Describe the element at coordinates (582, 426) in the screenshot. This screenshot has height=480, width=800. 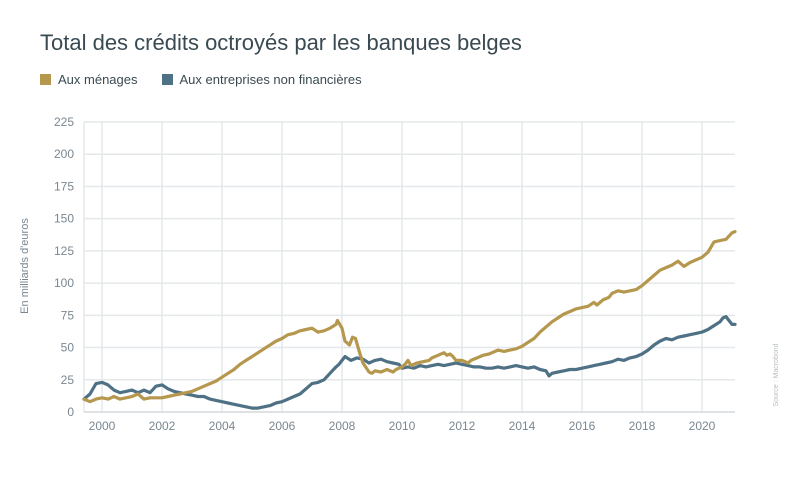
I see `x-tick-label: 2016` at that location.